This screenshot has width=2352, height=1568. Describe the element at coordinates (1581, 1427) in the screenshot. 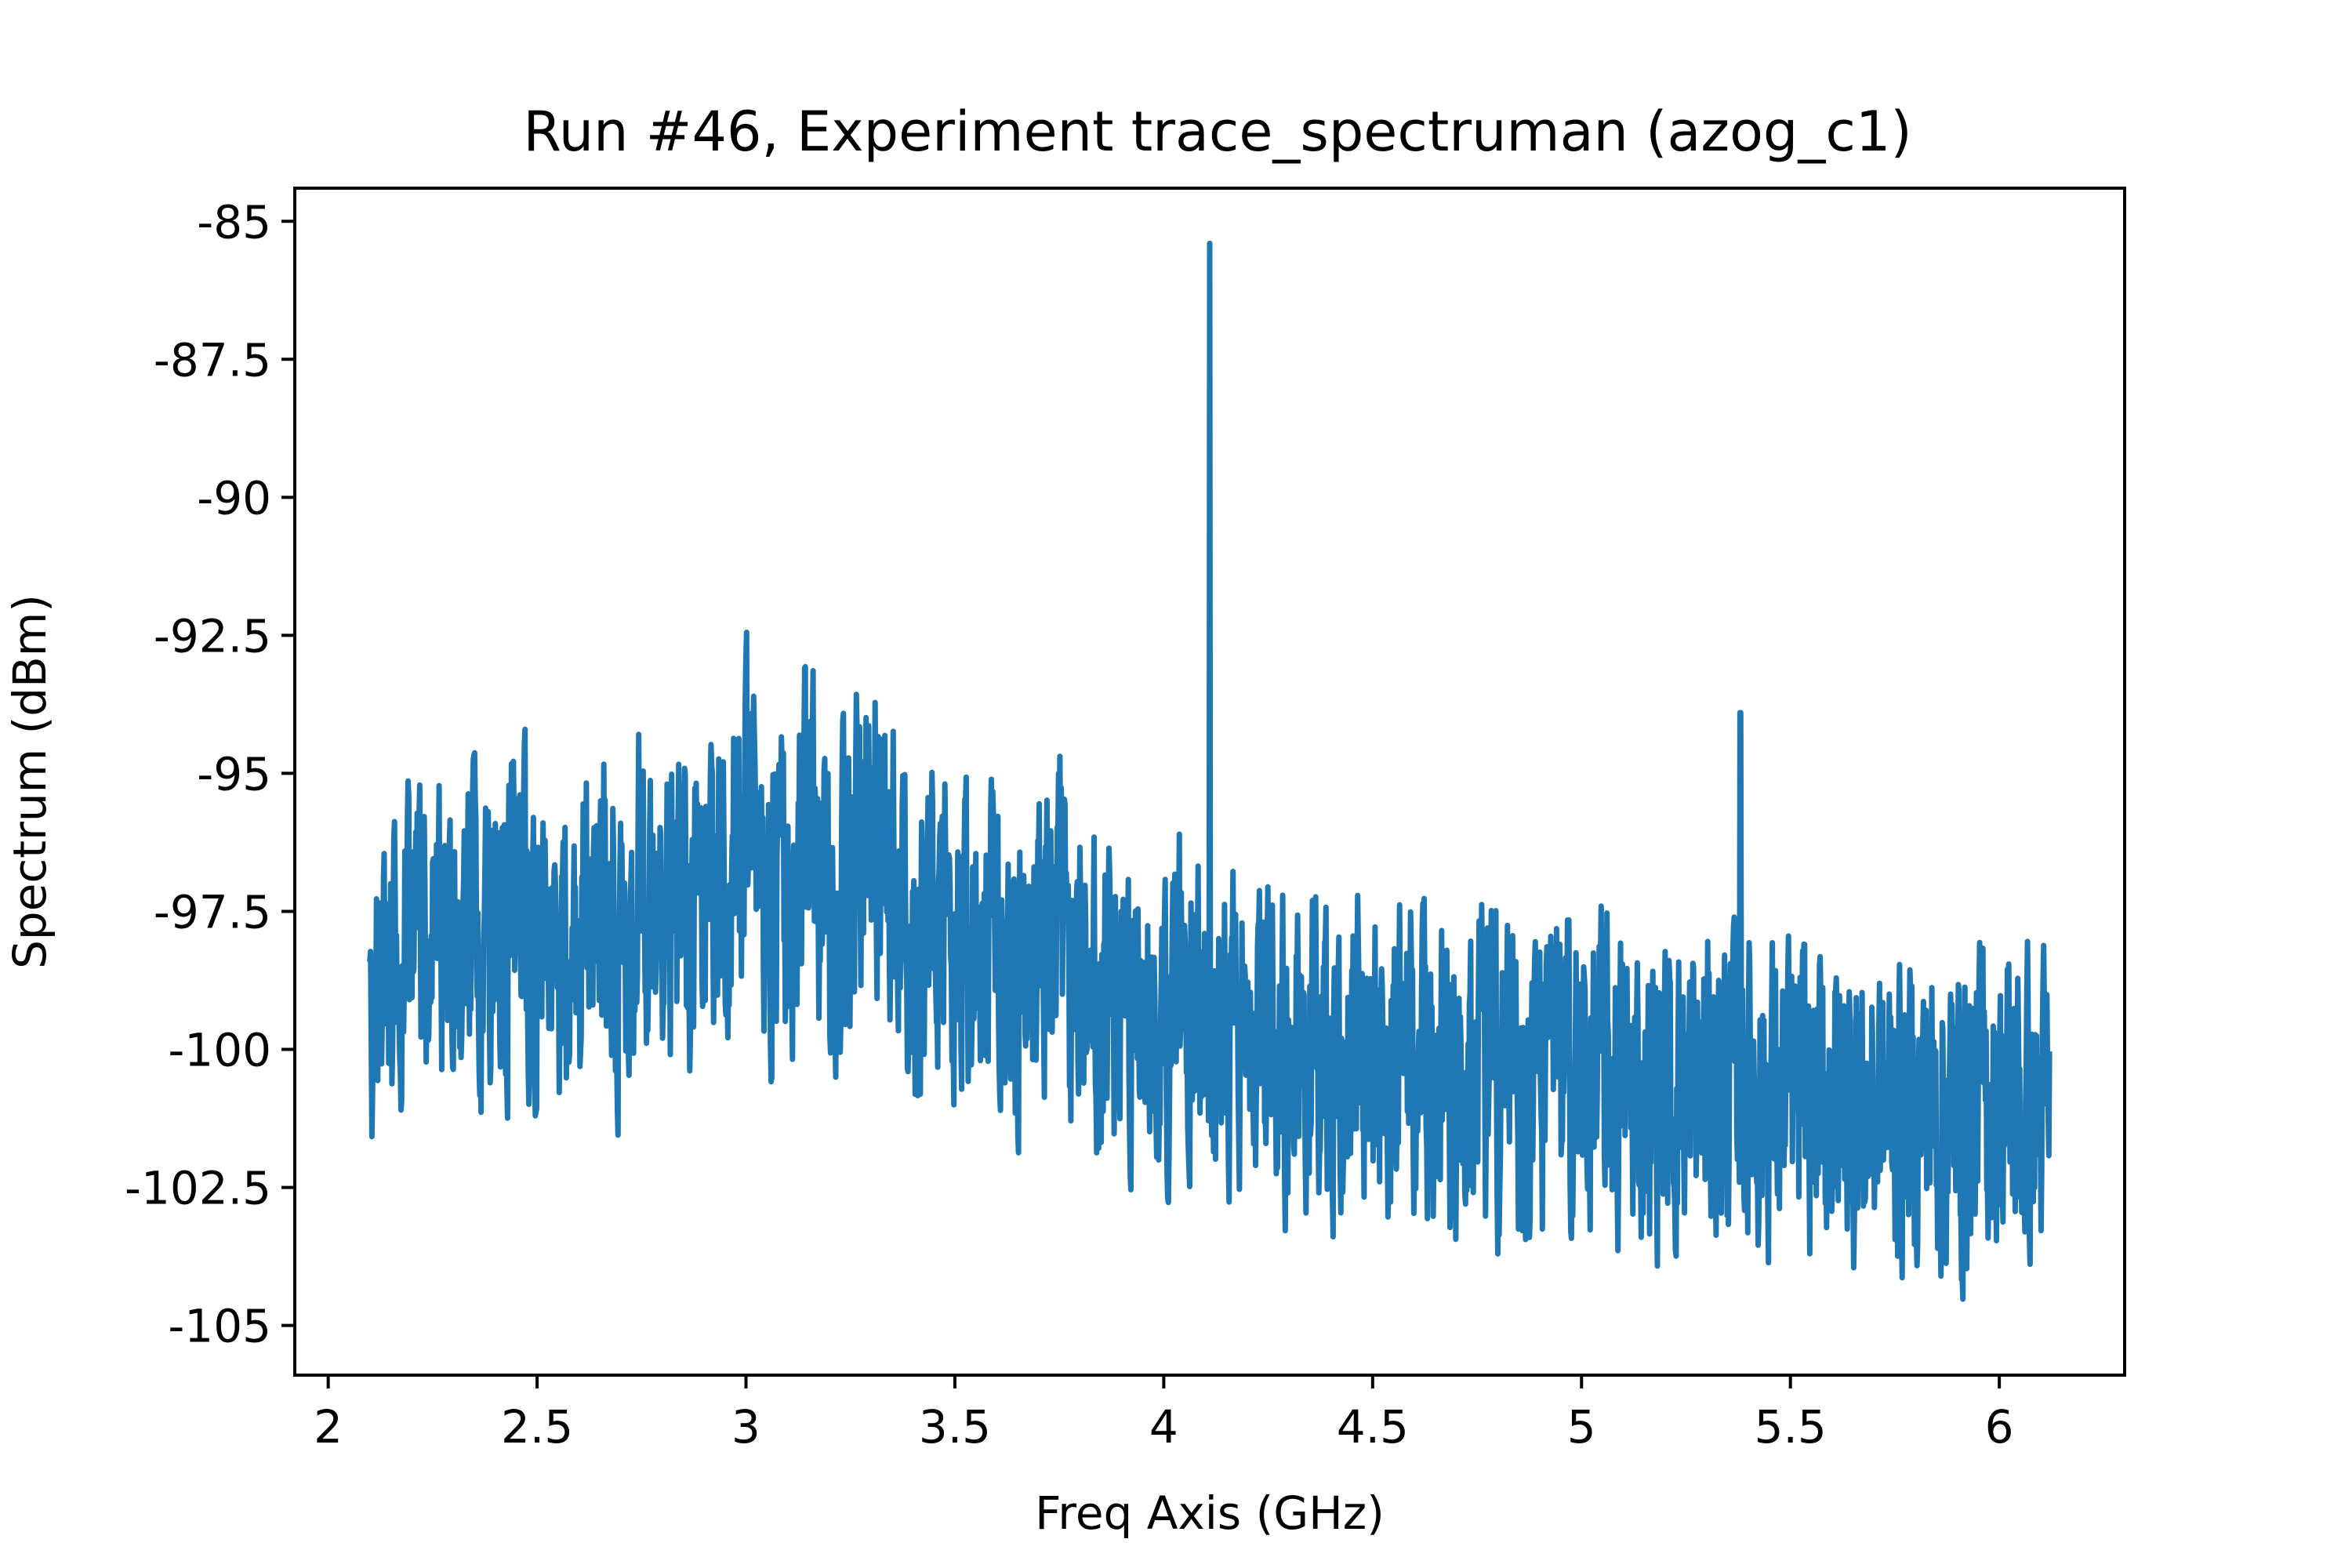

I see `x-tick-label: 5` at that location.